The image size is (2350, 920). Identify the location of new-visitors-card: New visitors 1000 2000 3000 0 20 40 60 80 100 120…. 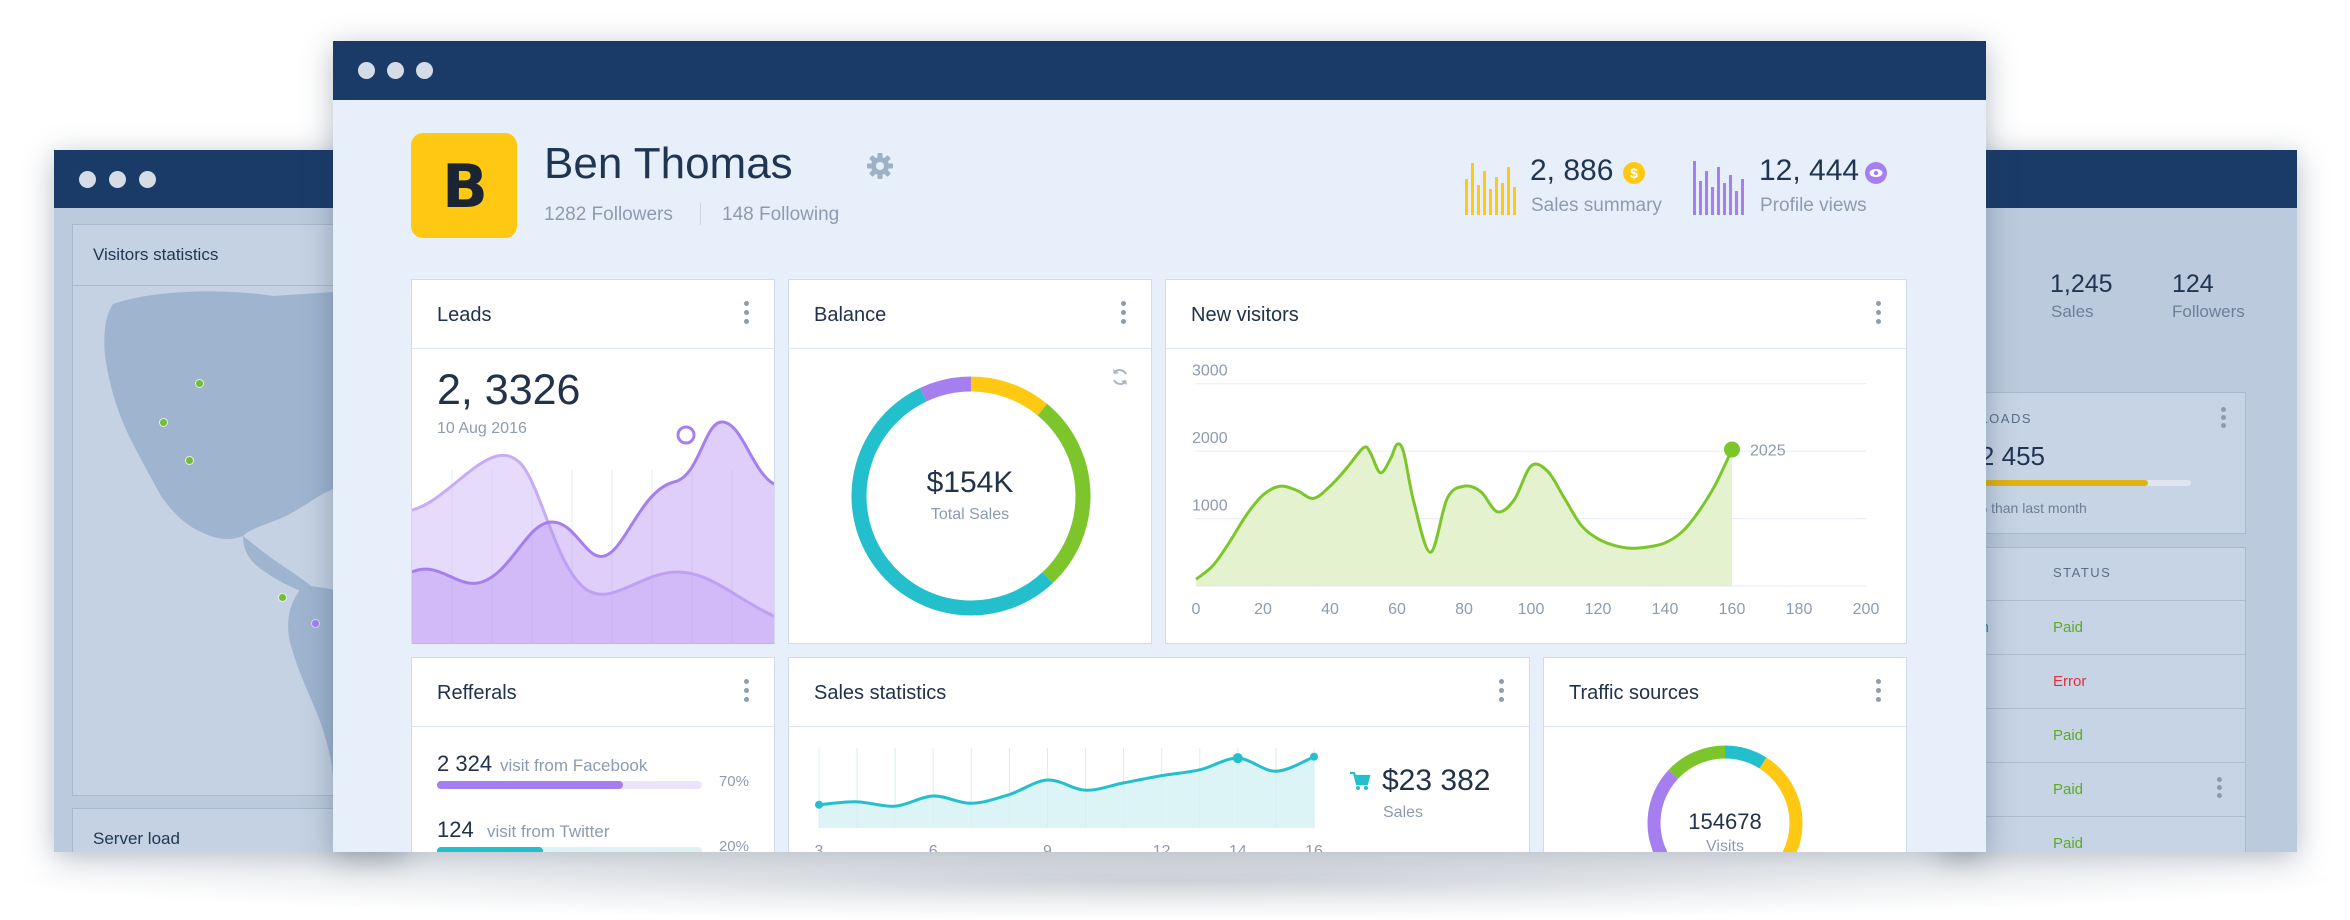
(1536, 461).